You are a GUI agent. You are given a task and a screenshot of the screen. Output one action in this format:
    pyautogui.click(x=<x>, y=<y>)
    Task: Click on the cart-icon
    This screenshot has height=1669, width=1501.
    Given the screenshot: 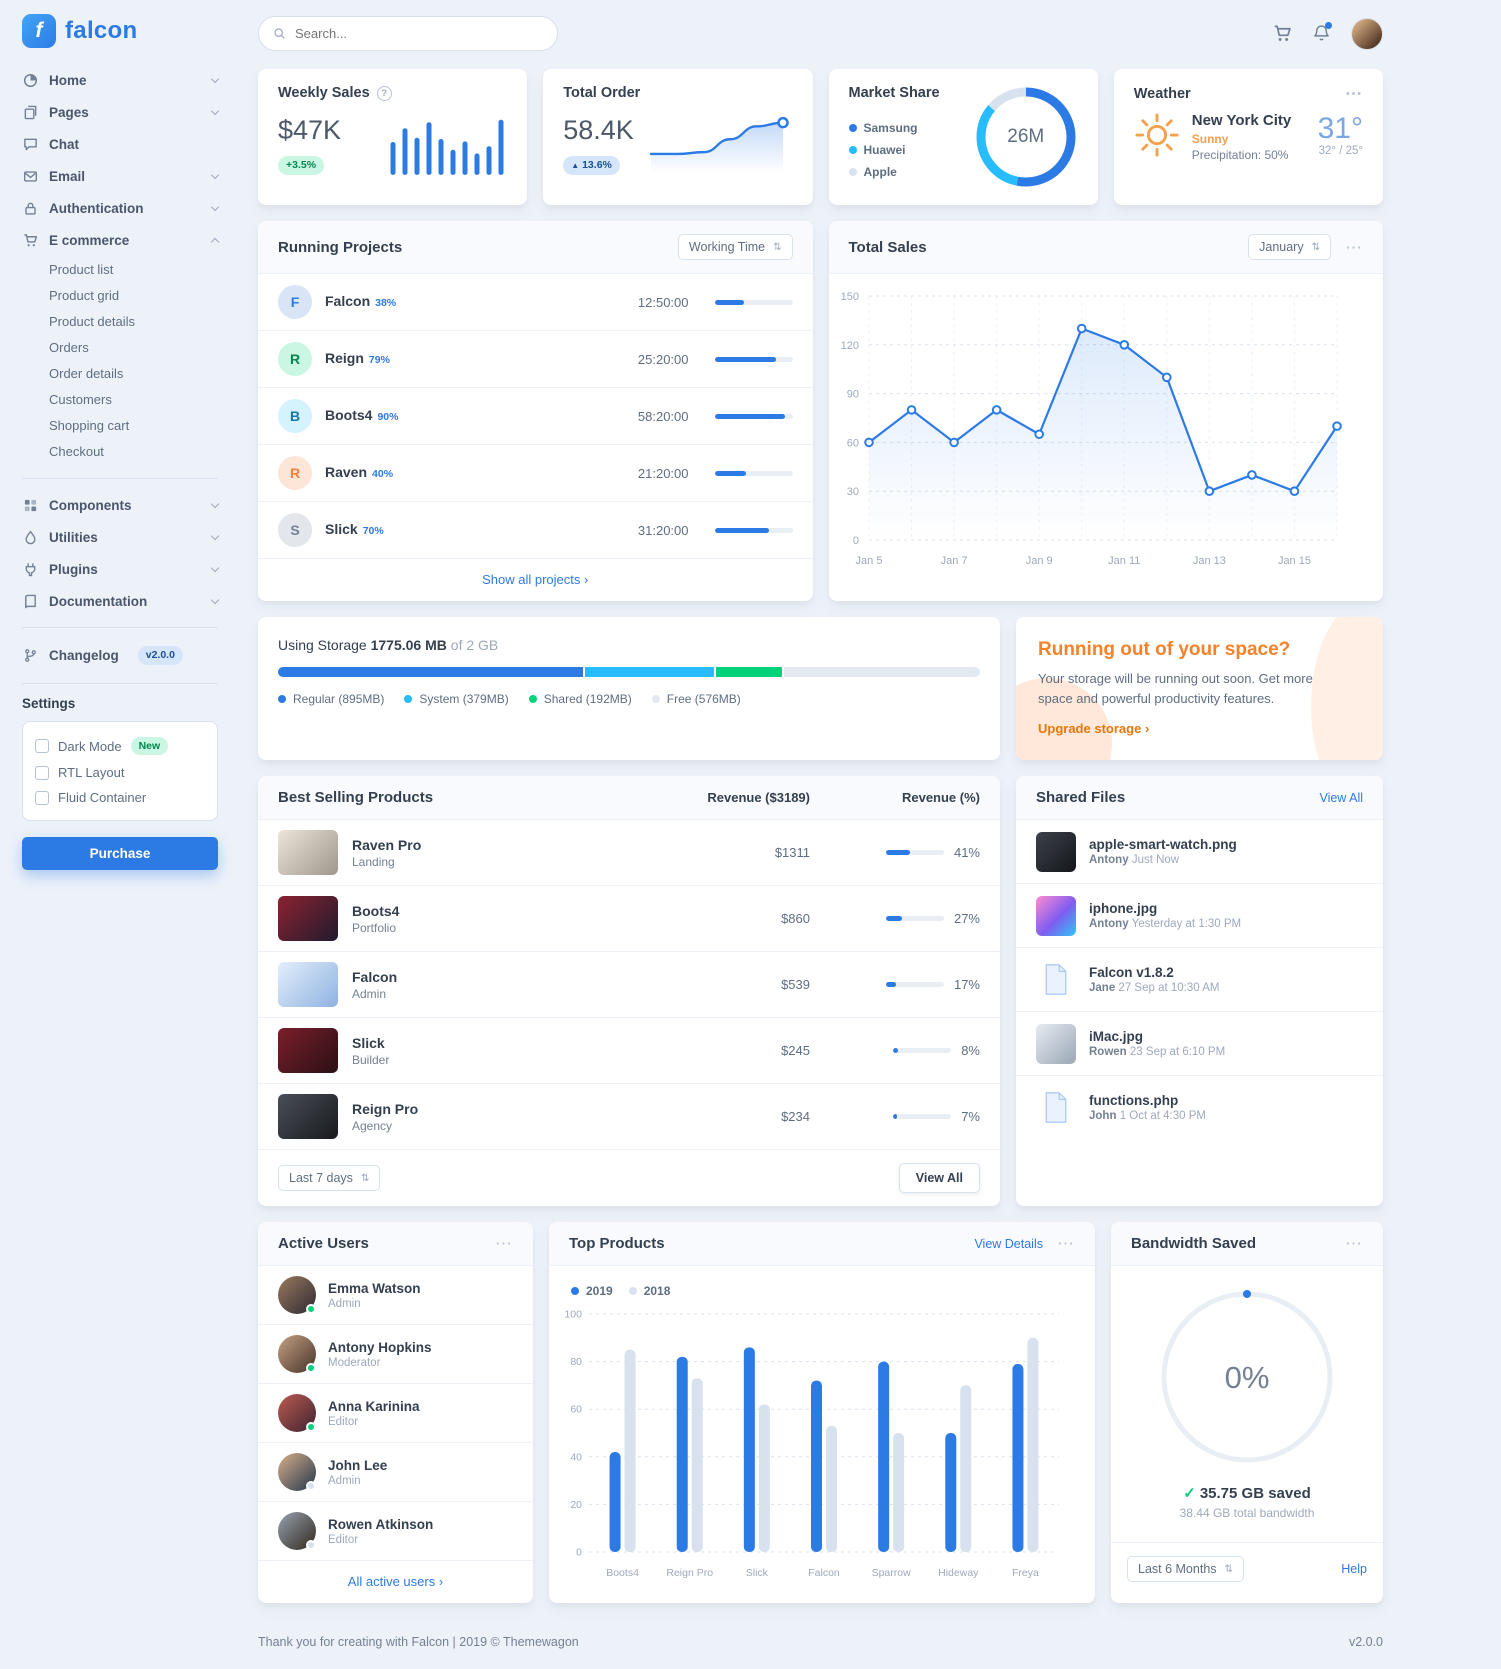 What is the action you would take?
    pyautogui.click(x=1282, y=33)
    